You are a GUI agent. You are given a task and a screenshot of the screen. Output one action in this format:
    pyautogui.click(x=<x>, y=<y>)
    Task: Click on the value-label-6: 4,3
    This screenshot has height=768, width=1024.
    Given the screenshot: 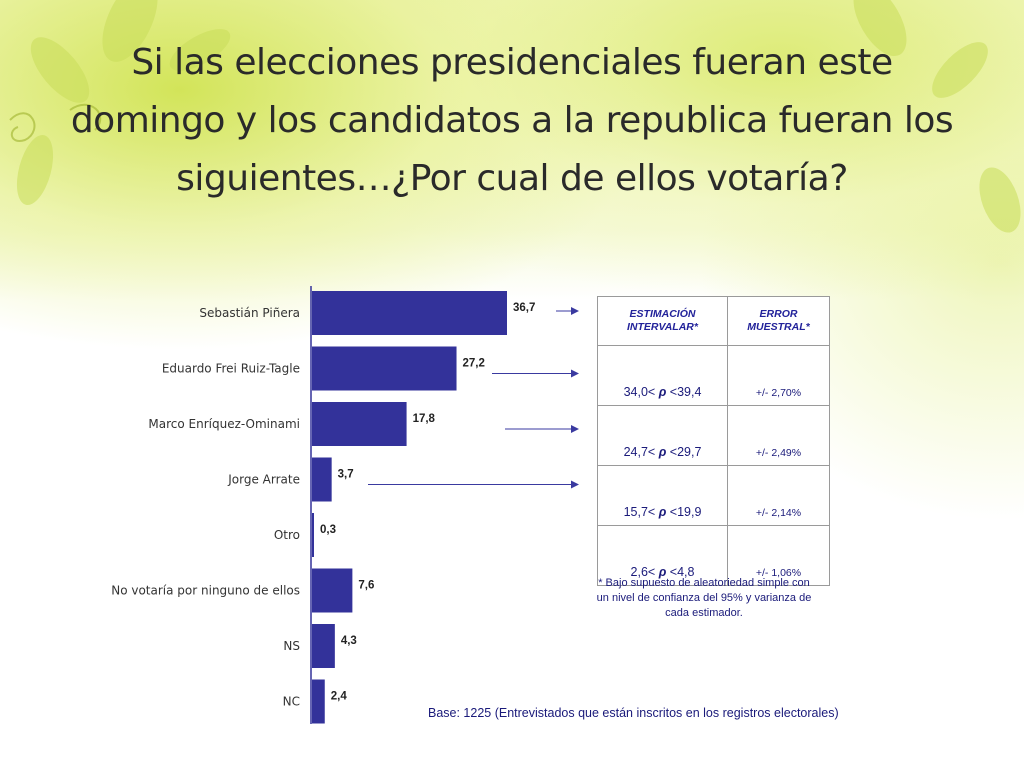 What is the action you would take?
    pyautogui.click(x=349, y=641)
    